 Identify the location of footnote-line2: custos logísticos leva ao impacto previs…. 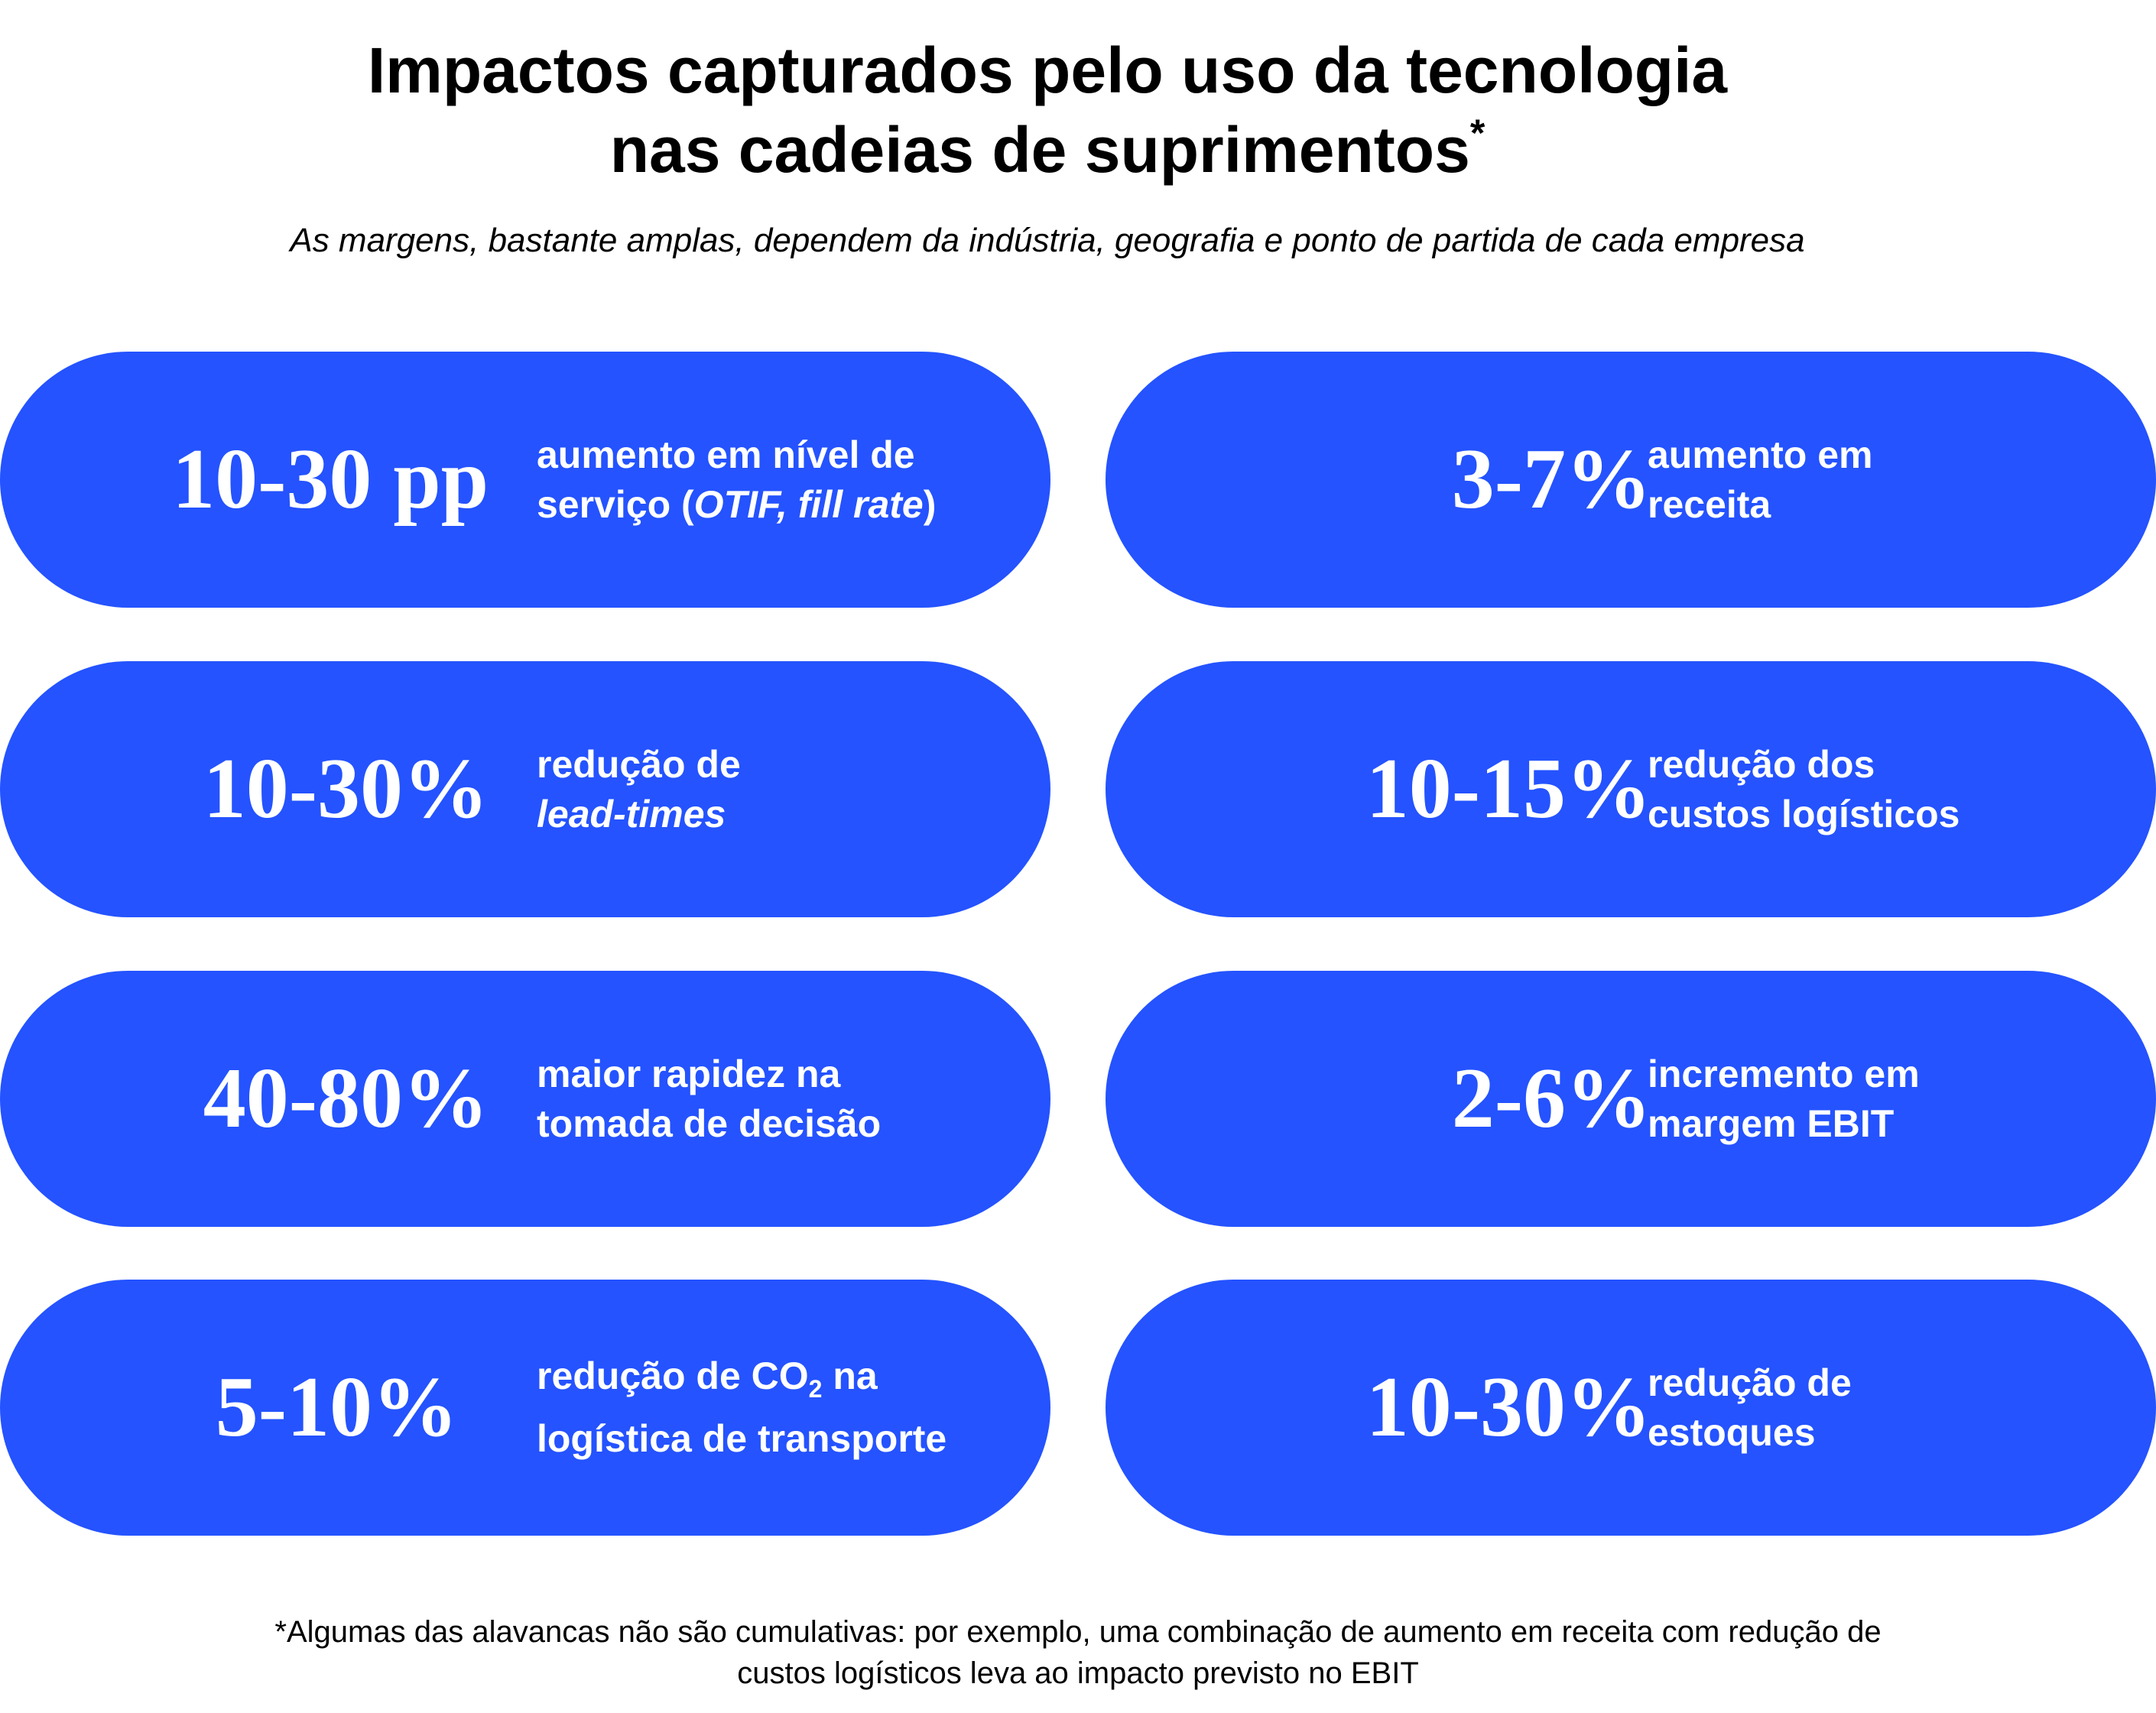
(1078, 1673).